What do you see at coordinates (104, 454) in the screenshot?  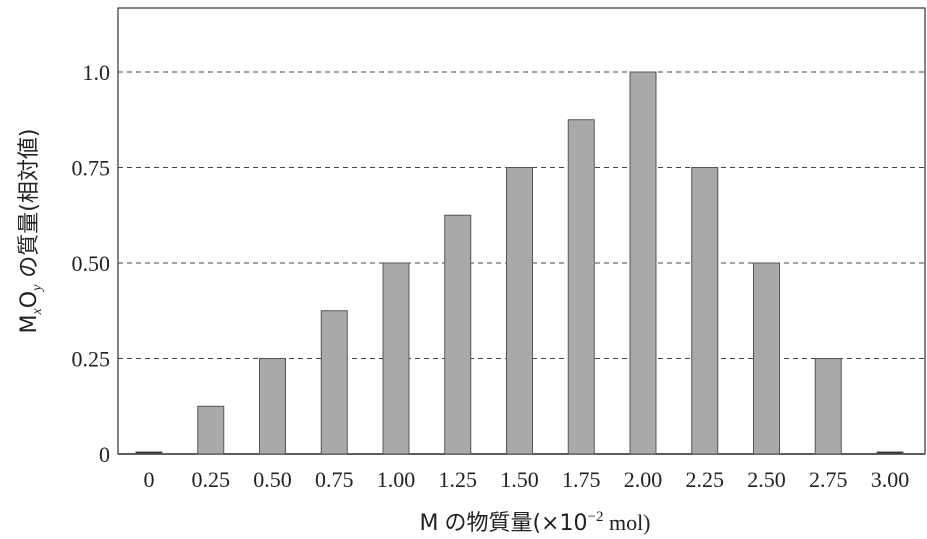 I see `y-tick-label: 0` at bounding box center [104, 454].